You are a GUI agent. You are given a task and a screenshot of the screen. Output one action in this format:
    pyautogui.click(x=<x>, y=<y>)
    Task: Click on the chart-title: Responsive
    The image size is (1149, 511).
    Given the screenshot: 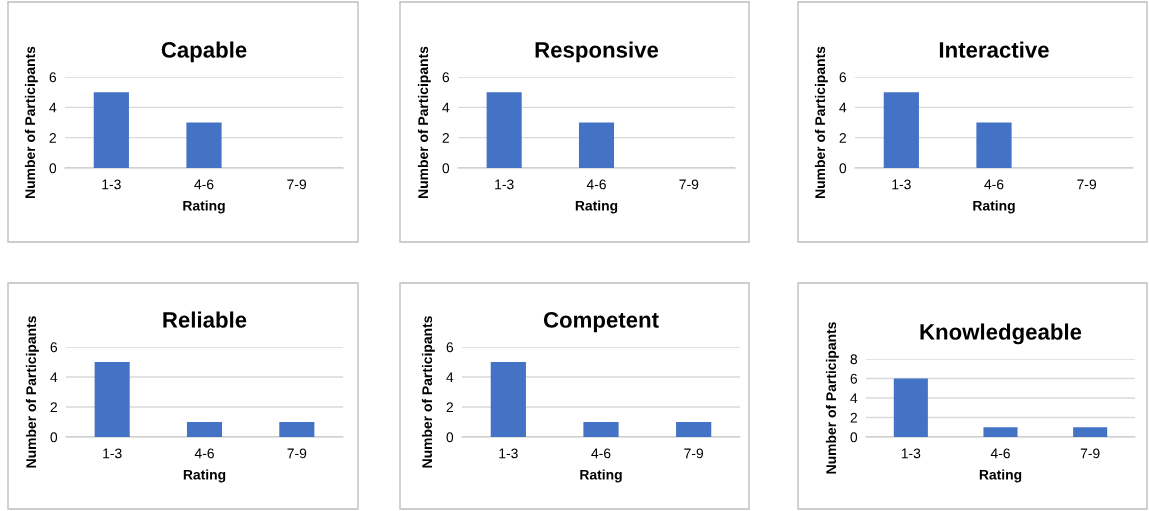 What is the action you would take?
    pyautogui.click(x=597, y=52)
    